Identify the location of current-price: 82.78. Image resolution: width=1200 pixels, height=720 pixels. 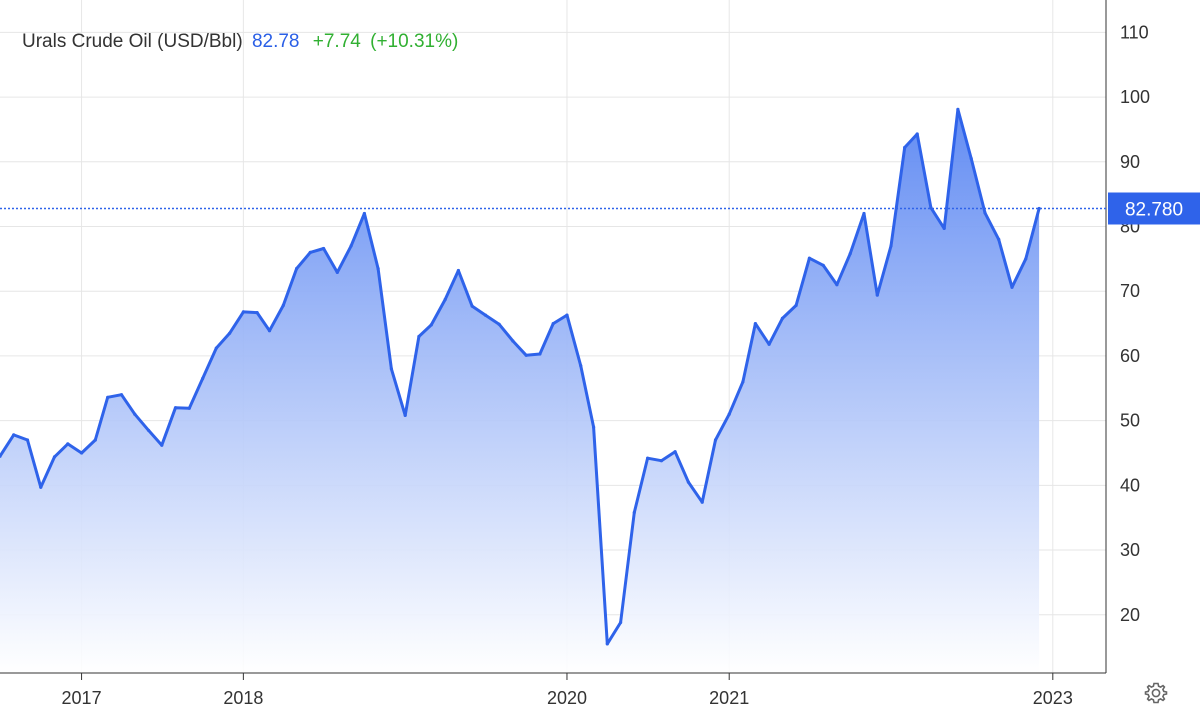
(275, 41).